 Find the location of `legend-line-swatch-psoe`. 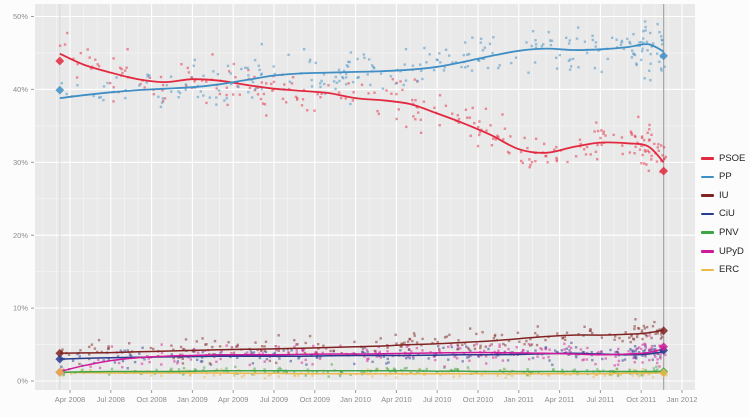

legend-line-swatch-psoe is located at coordinates (707, 158).